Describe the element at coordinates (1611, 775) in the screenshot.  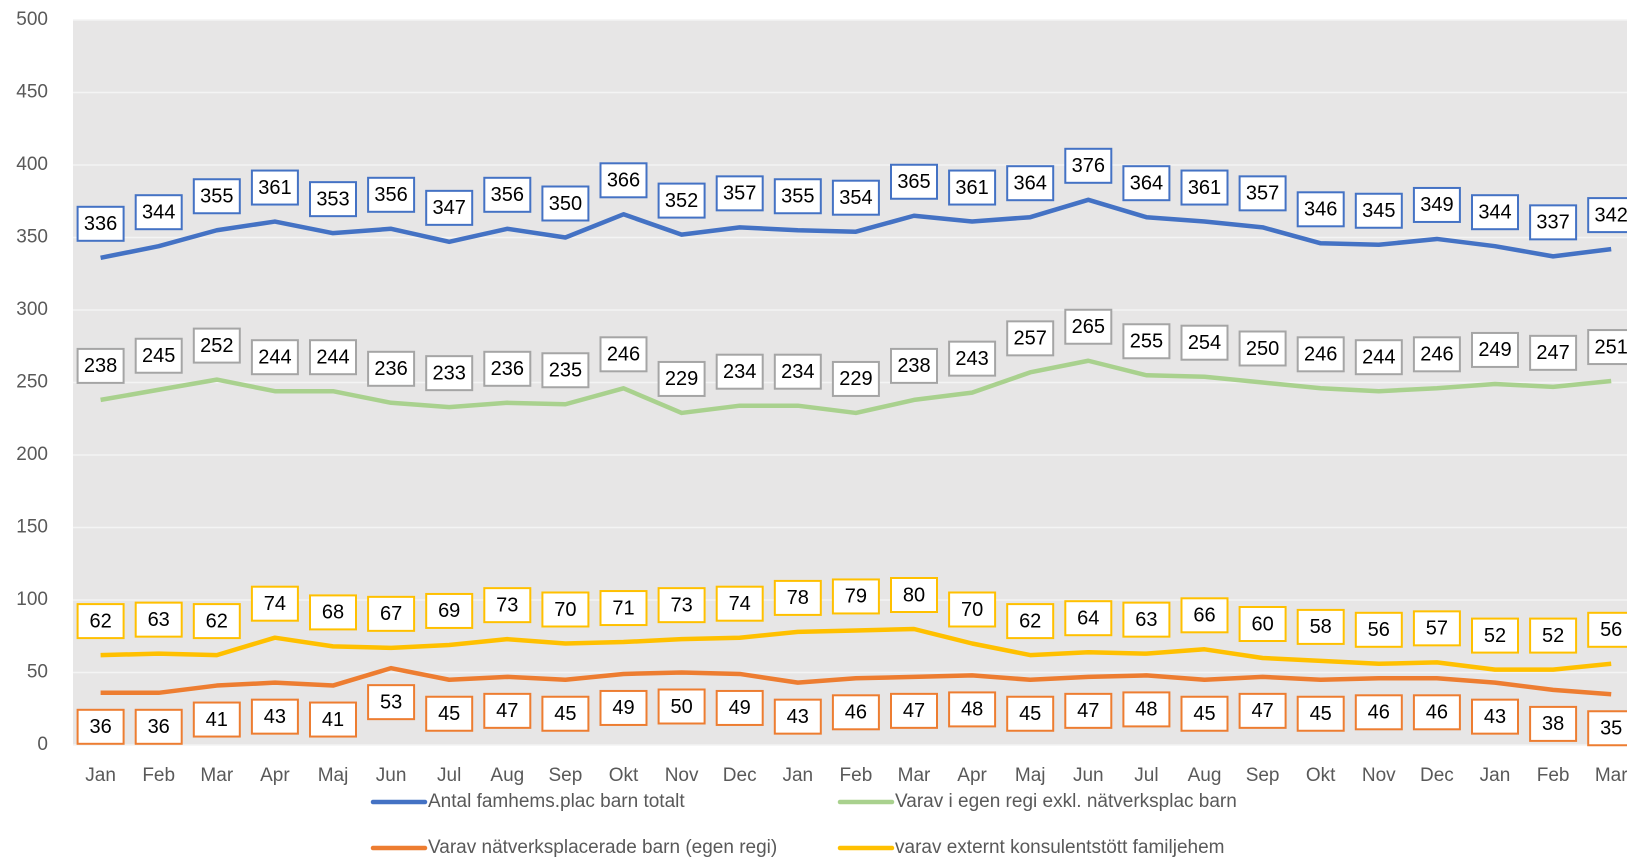
I see `x-tick-label: Mar` at that location.